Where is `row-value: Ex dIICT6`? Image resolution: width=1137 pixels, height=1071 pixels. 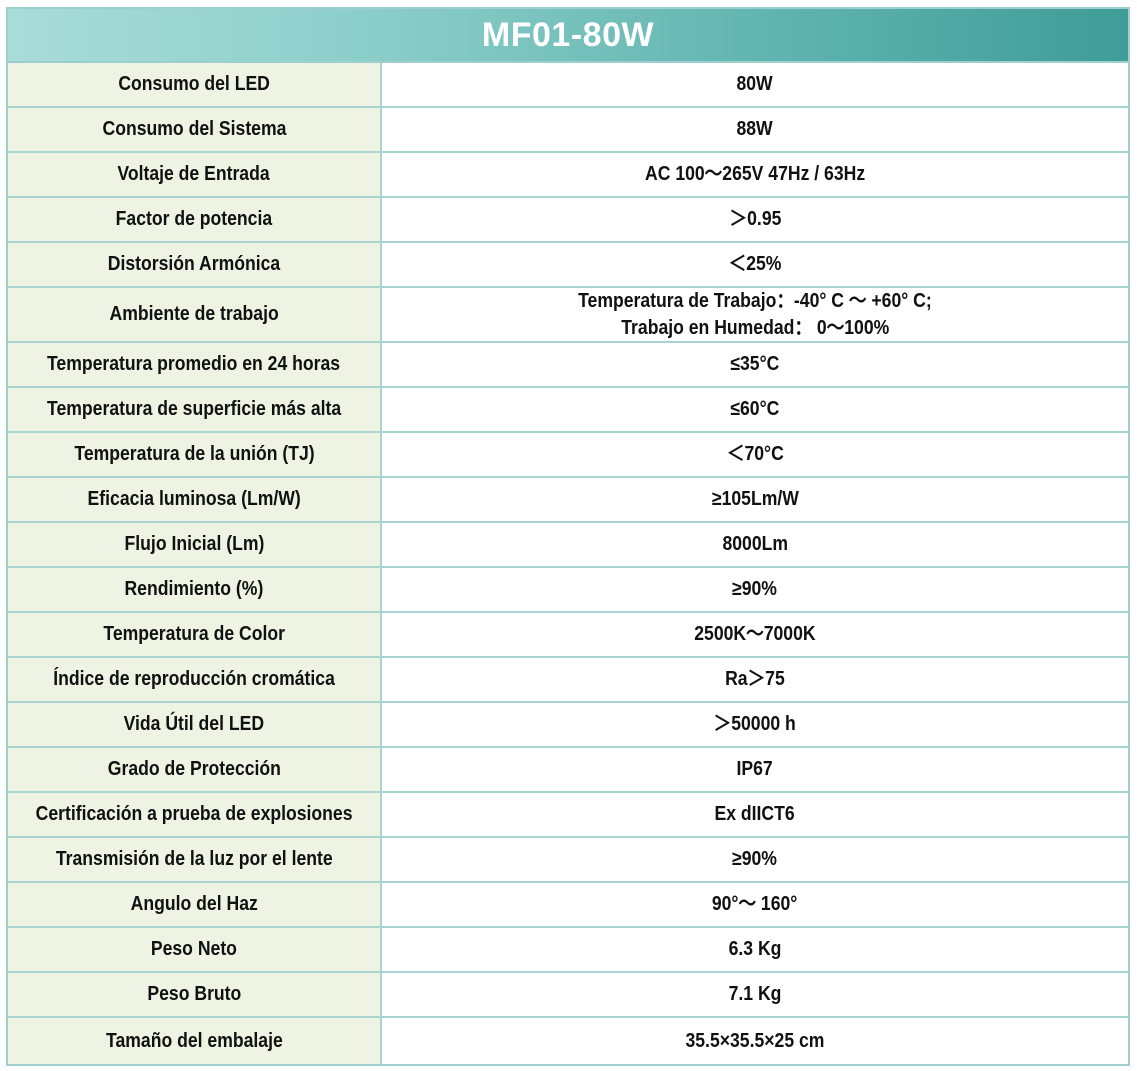 row-value: Ex dIICT6 is located at coordinates (755, 814).